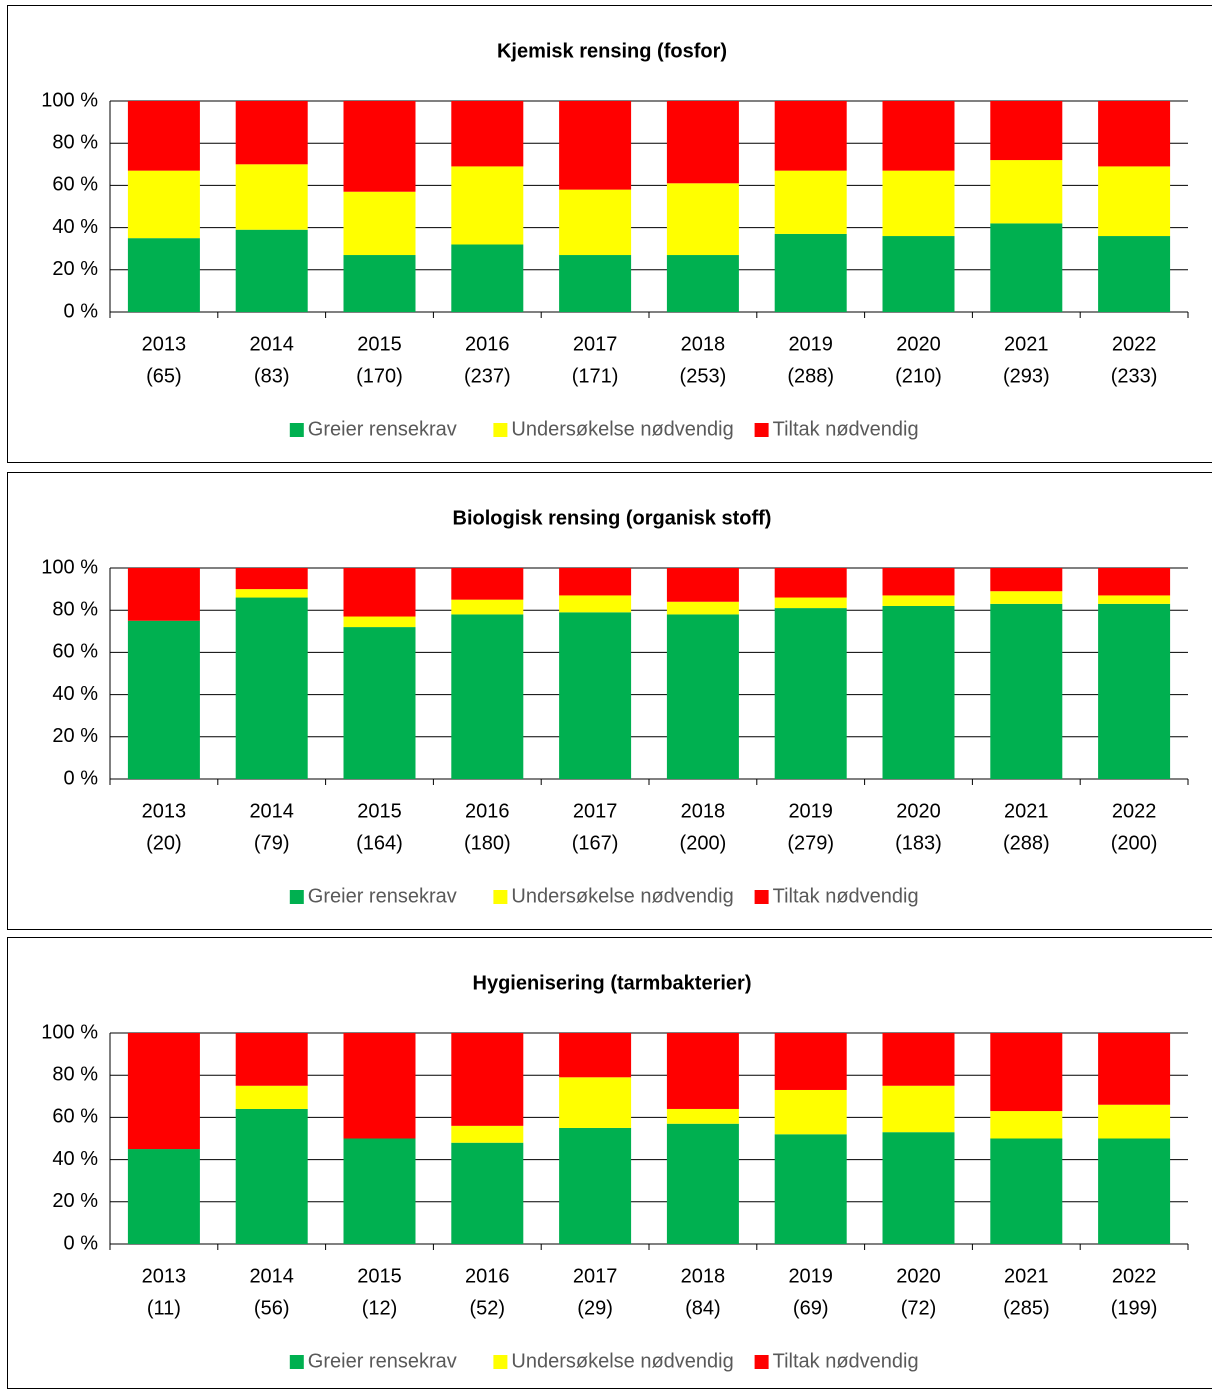 The width and height of the screenshot is (1212, 1389). What do you see at coordinates (595, 376) in the screenshot?
I see `x-tick-label: (171)` at bounding box center [595, 376].